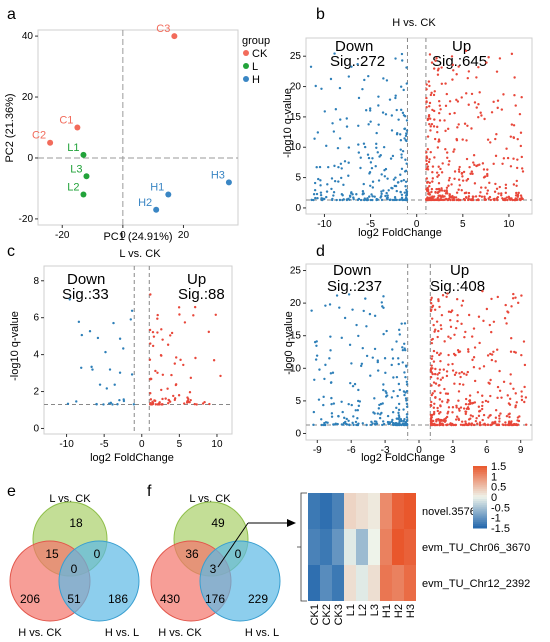 The image size is (550, 642). What do you see at coordinates (375, 610) in the screenshot?
I see `heatmap-col-label: L3` at bounding box center [375, 610].